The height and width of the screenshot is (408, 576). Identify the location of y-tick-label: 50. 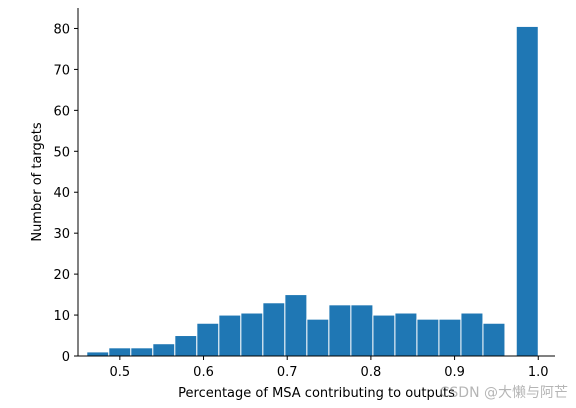
(61, 152).